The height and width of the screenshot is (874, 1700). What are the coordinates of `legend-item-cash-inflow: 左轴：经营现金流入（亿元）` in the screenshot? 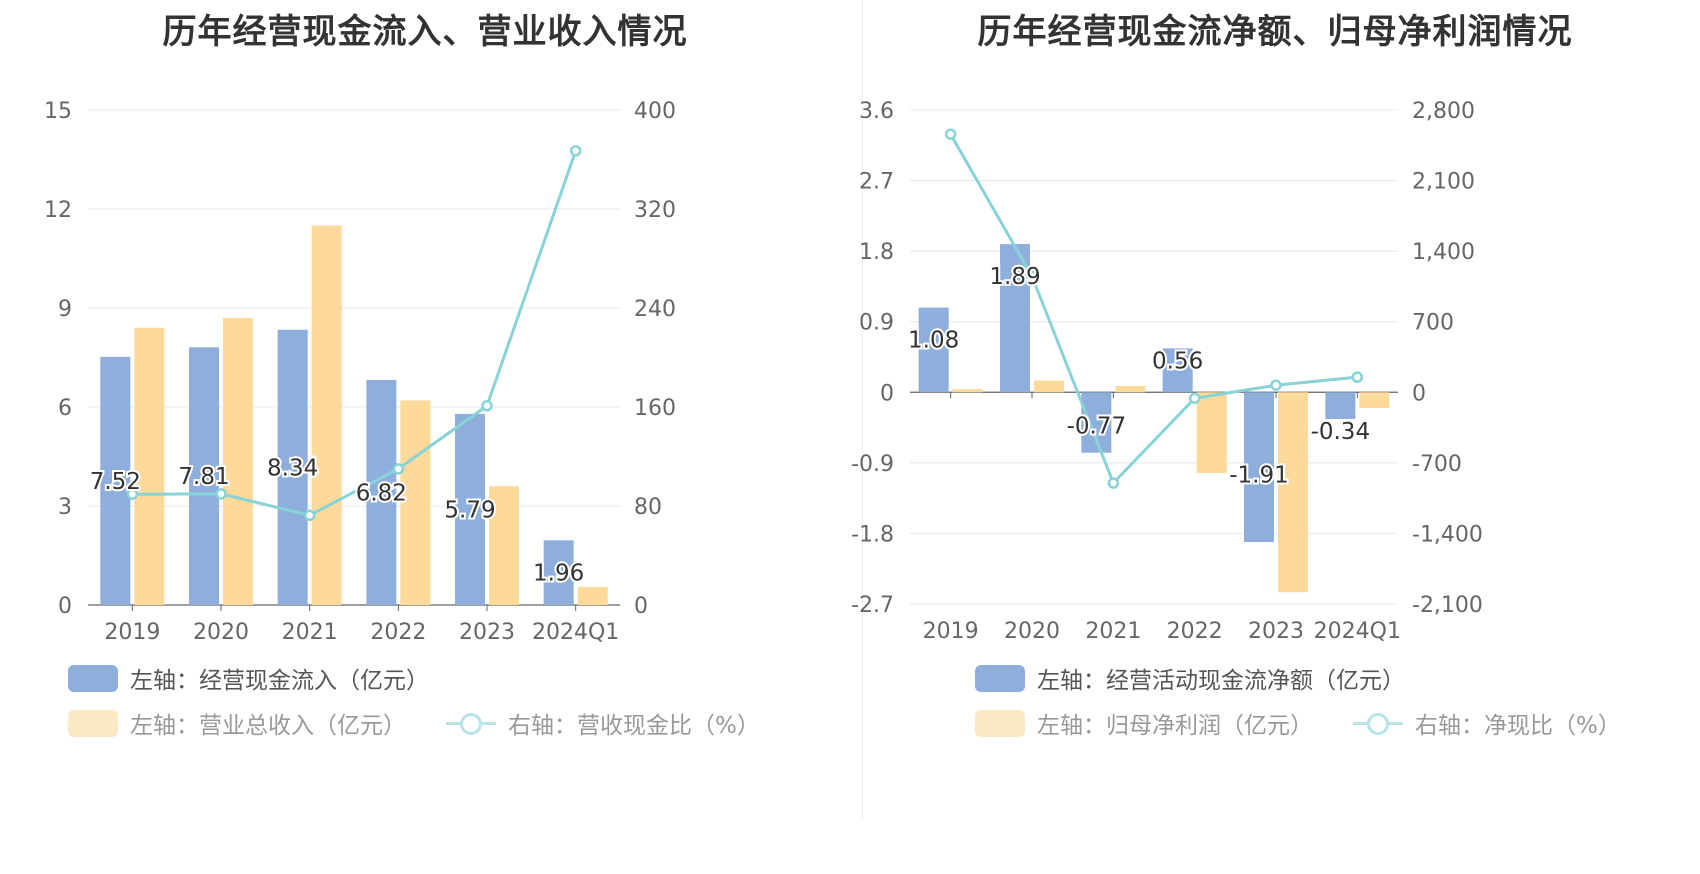 It's located at (248, 678).